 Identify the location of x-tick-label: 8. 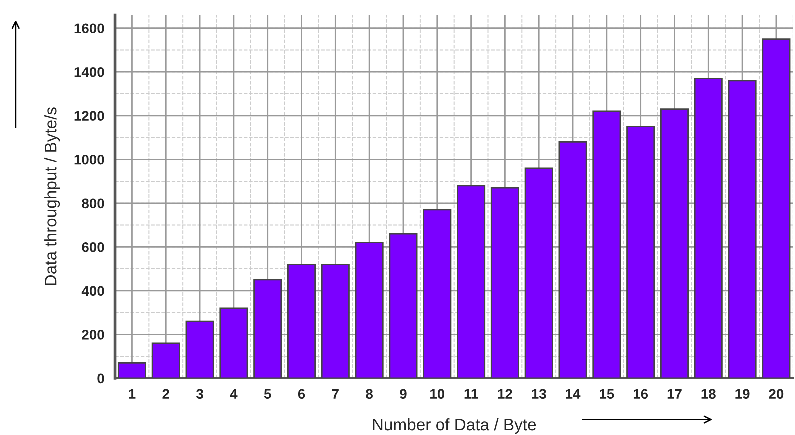
(370, 394).